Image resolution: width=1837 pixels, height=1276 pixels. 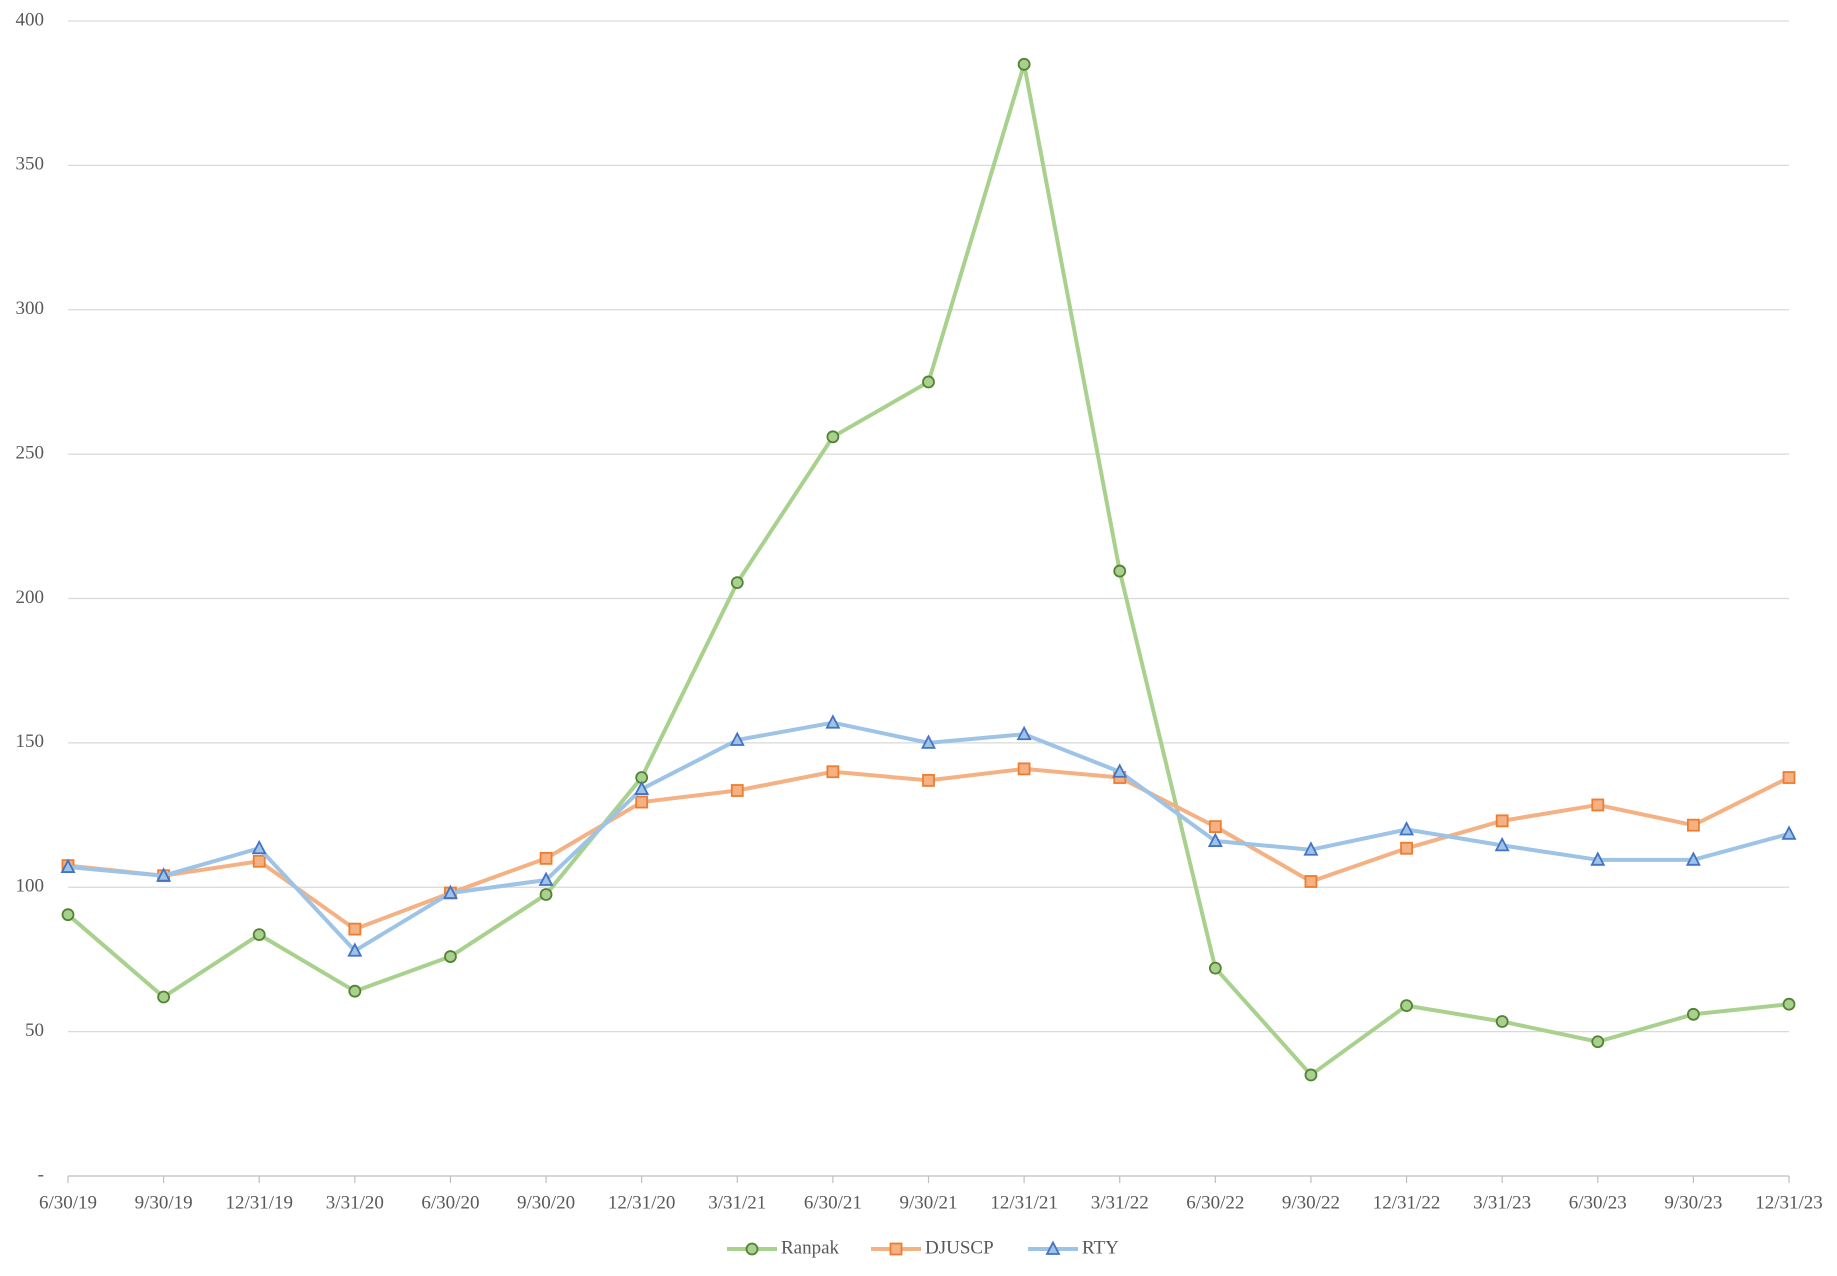 I want to click on y-tick-label: 250, so click(x=30, y=452).